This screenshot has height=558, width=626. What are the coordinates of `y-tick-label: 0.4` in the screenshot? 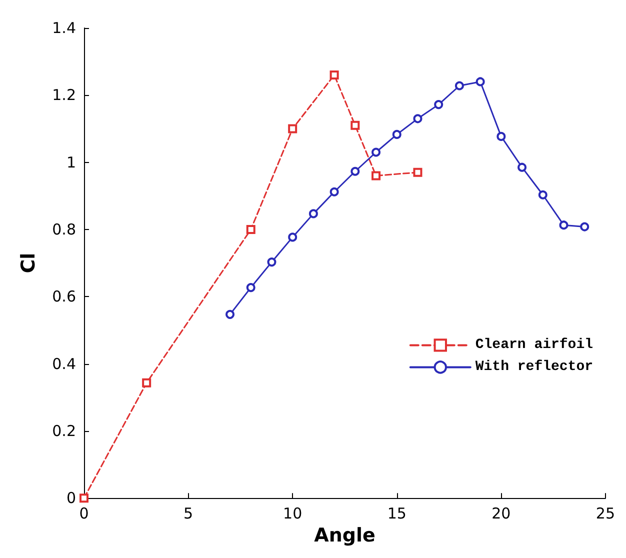 It's located at (64, 363).